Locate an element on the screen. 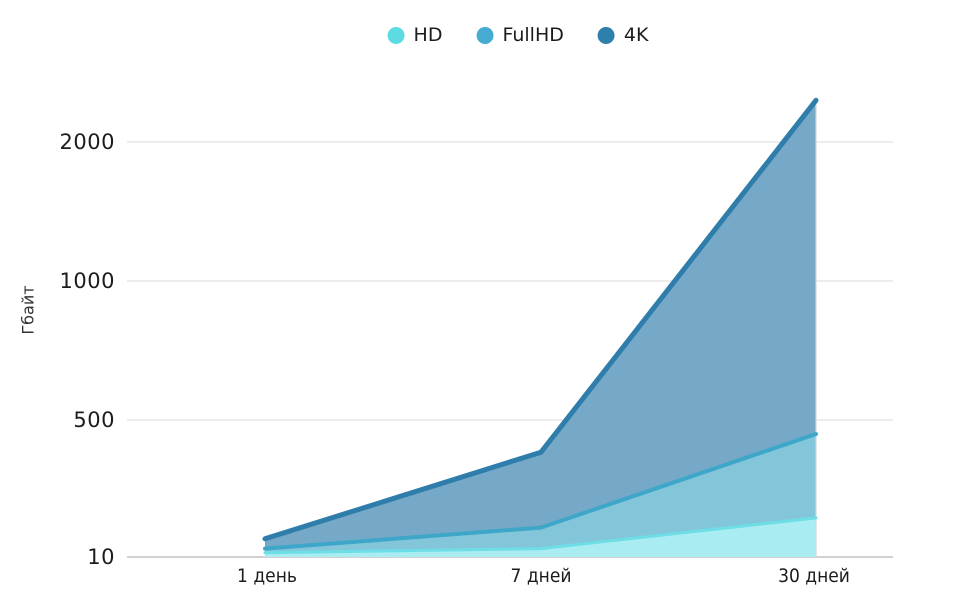 The image size is (956, 600). legend-label-fullhd: FullHD is located at coordinates (533, 35).